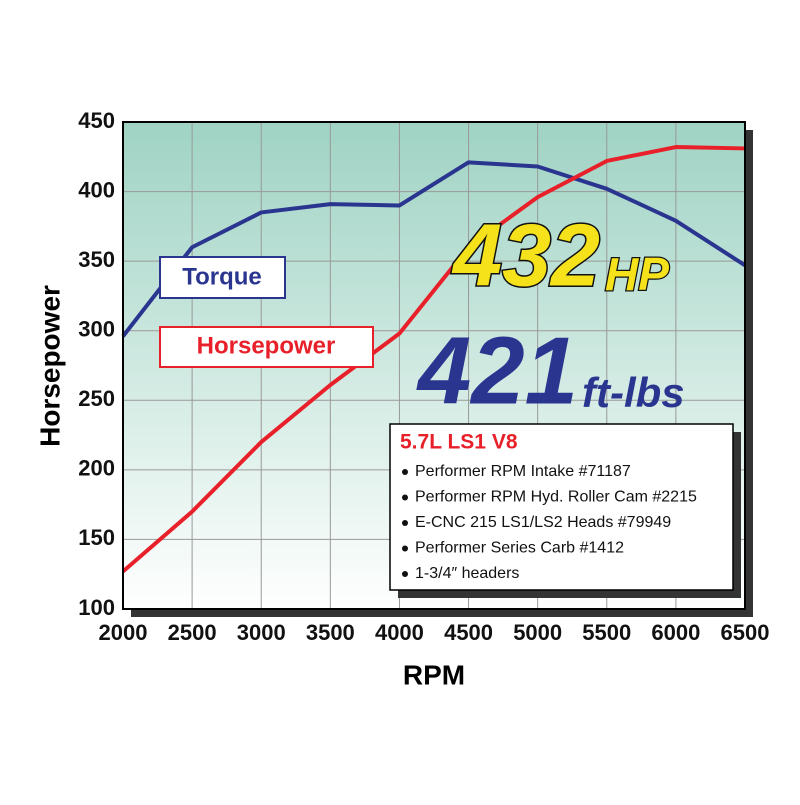 Image resolution: width=800 pixels, height=805 pixels. What do you see at coordinates (523, 471) in the screenshot?
I see `info-item: Performer RPM Intake #71187` at bounding box center [523, 471].